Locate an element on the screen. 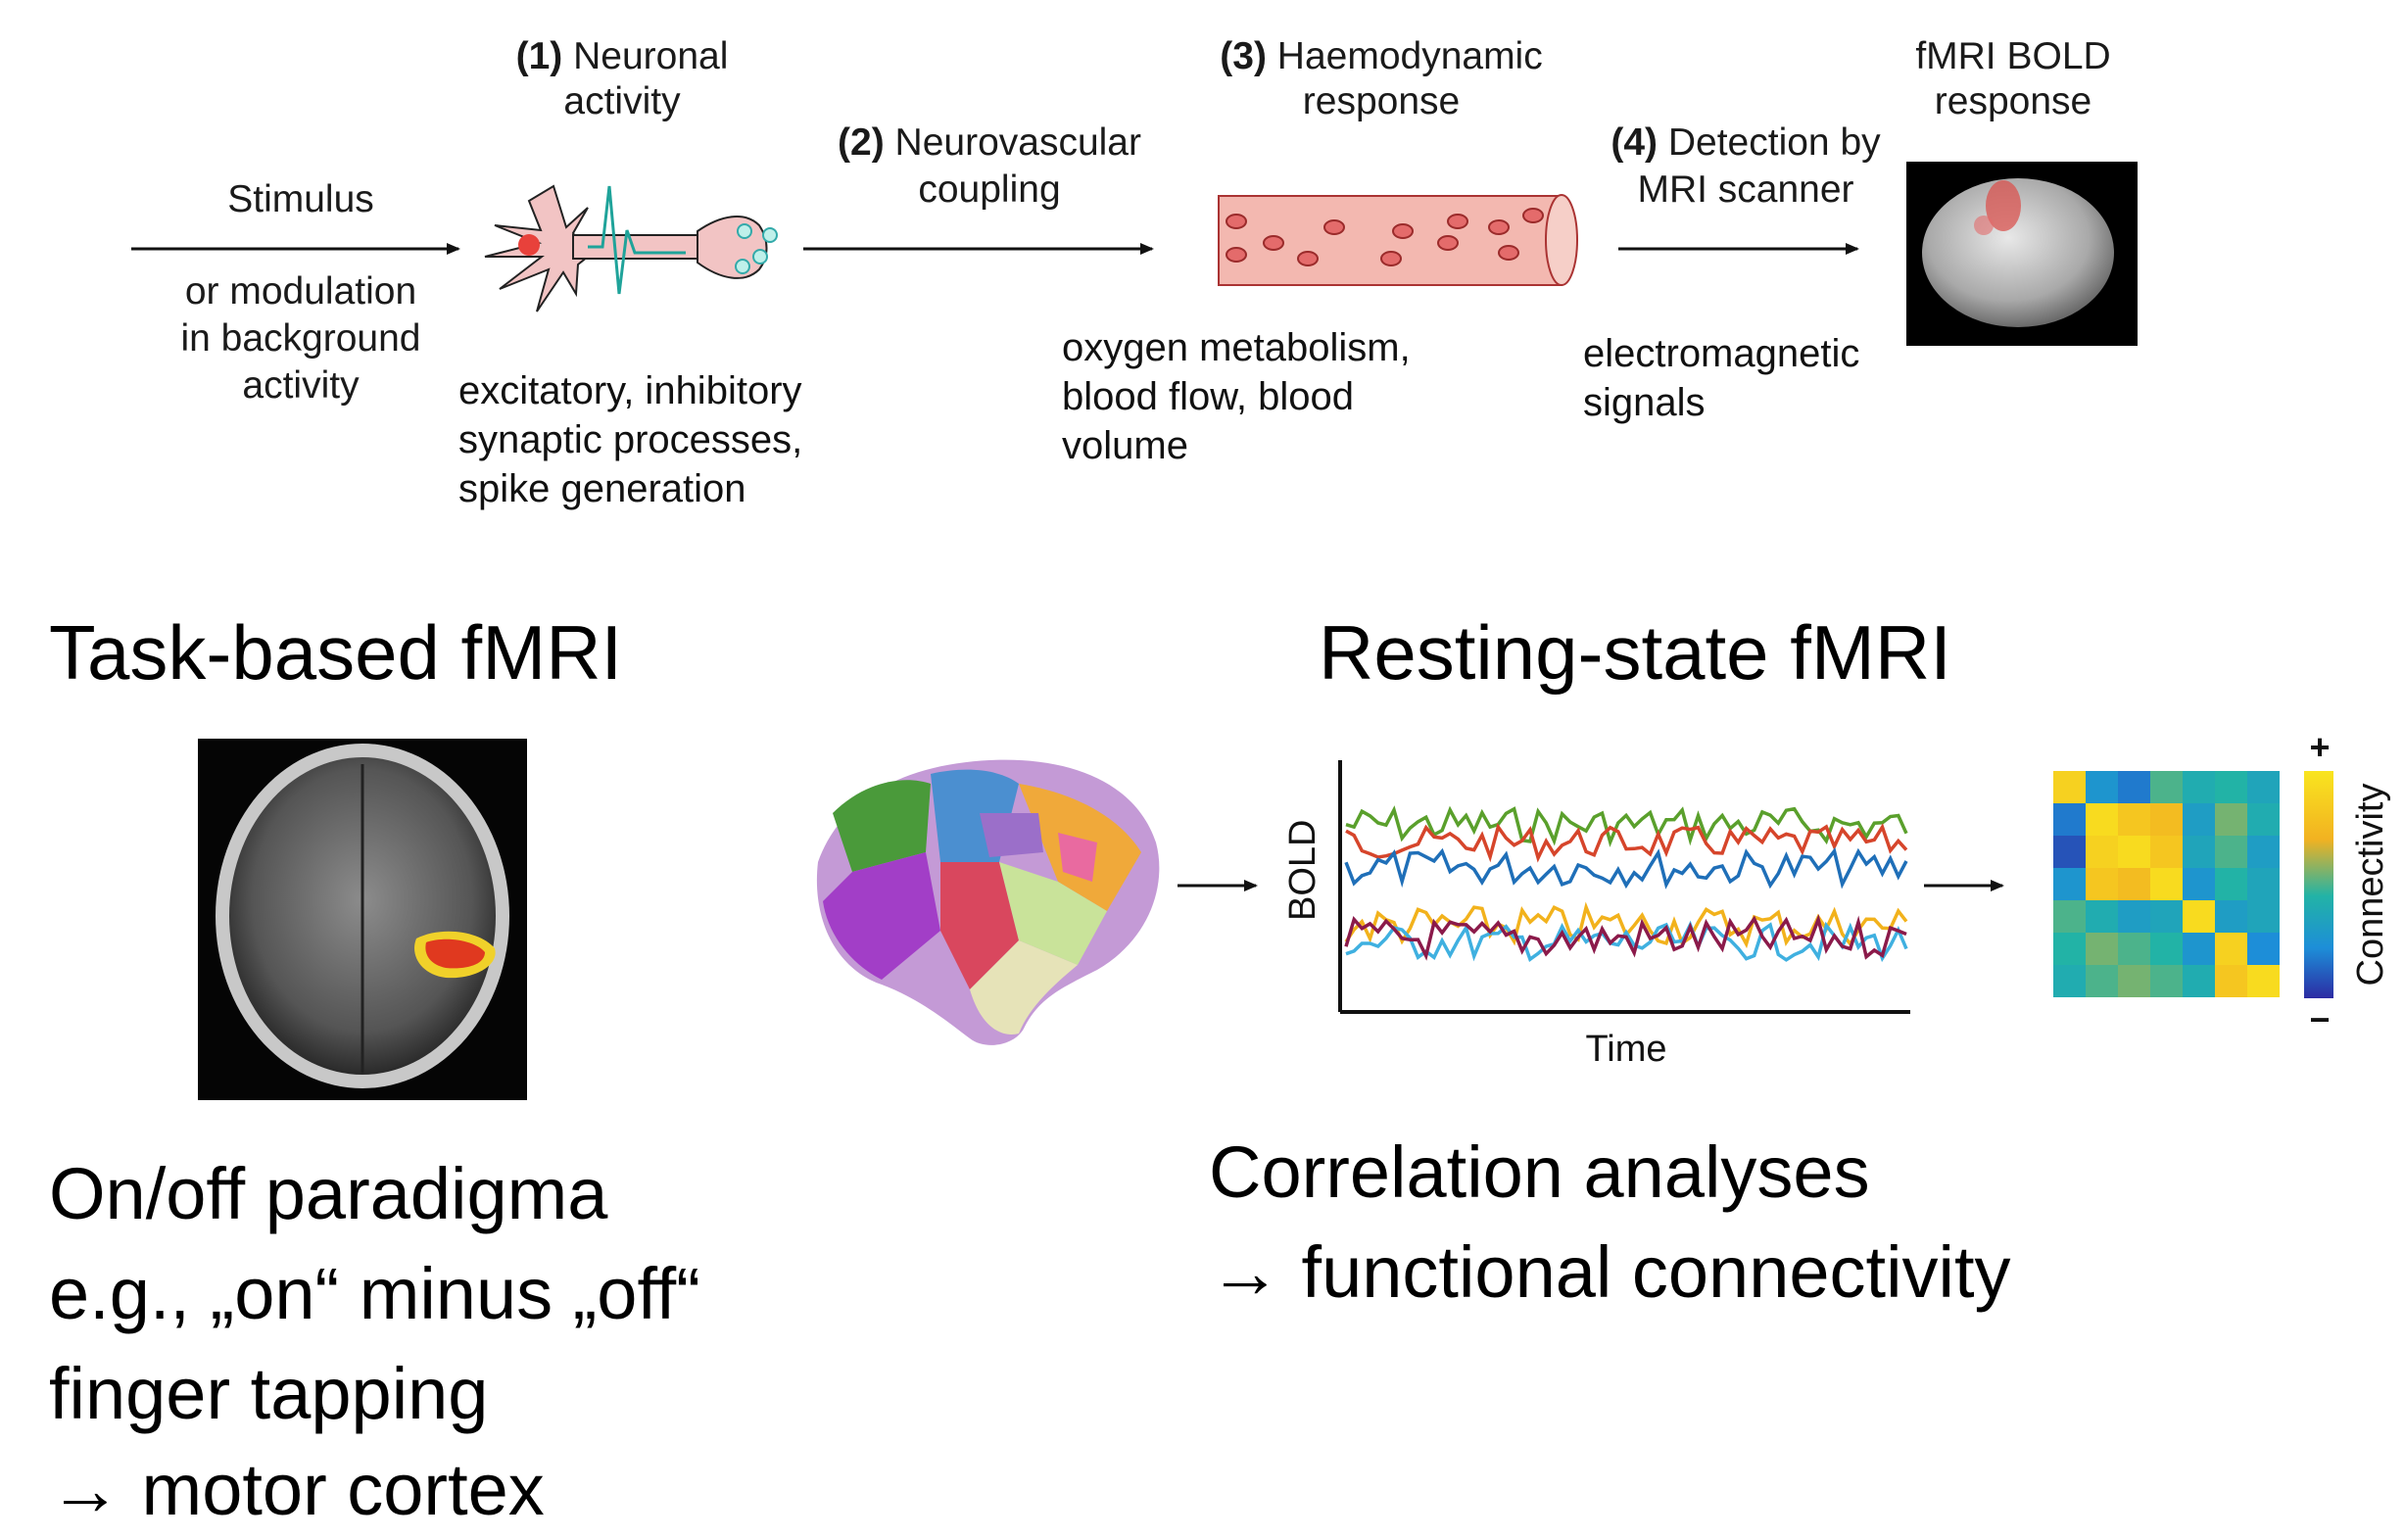 This screenshot has height=1540, width=2404. rest-line-2: → functional connectivity is located at coordinates (1610, 1272).